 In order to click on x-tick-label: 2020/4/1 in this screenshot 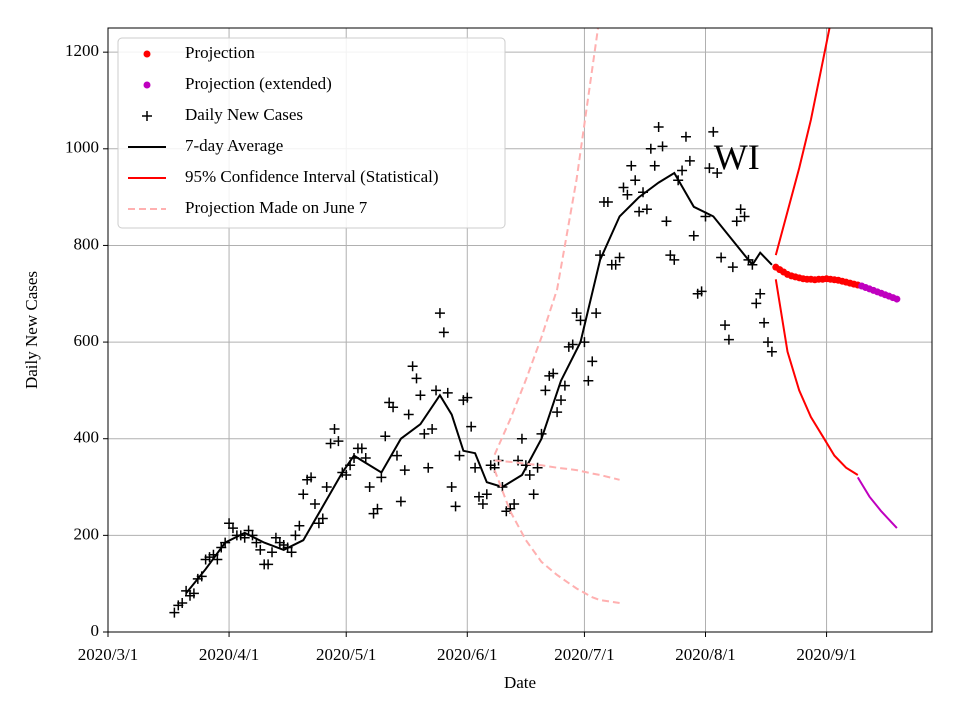, I will do `click(229, 654)`.